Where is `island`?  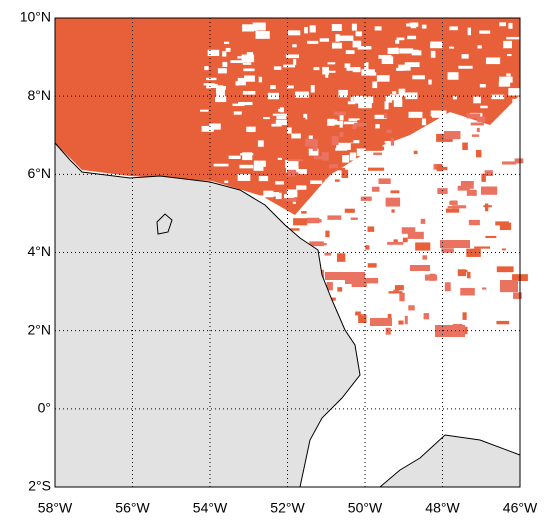 island is located at coordinates (164, 224).